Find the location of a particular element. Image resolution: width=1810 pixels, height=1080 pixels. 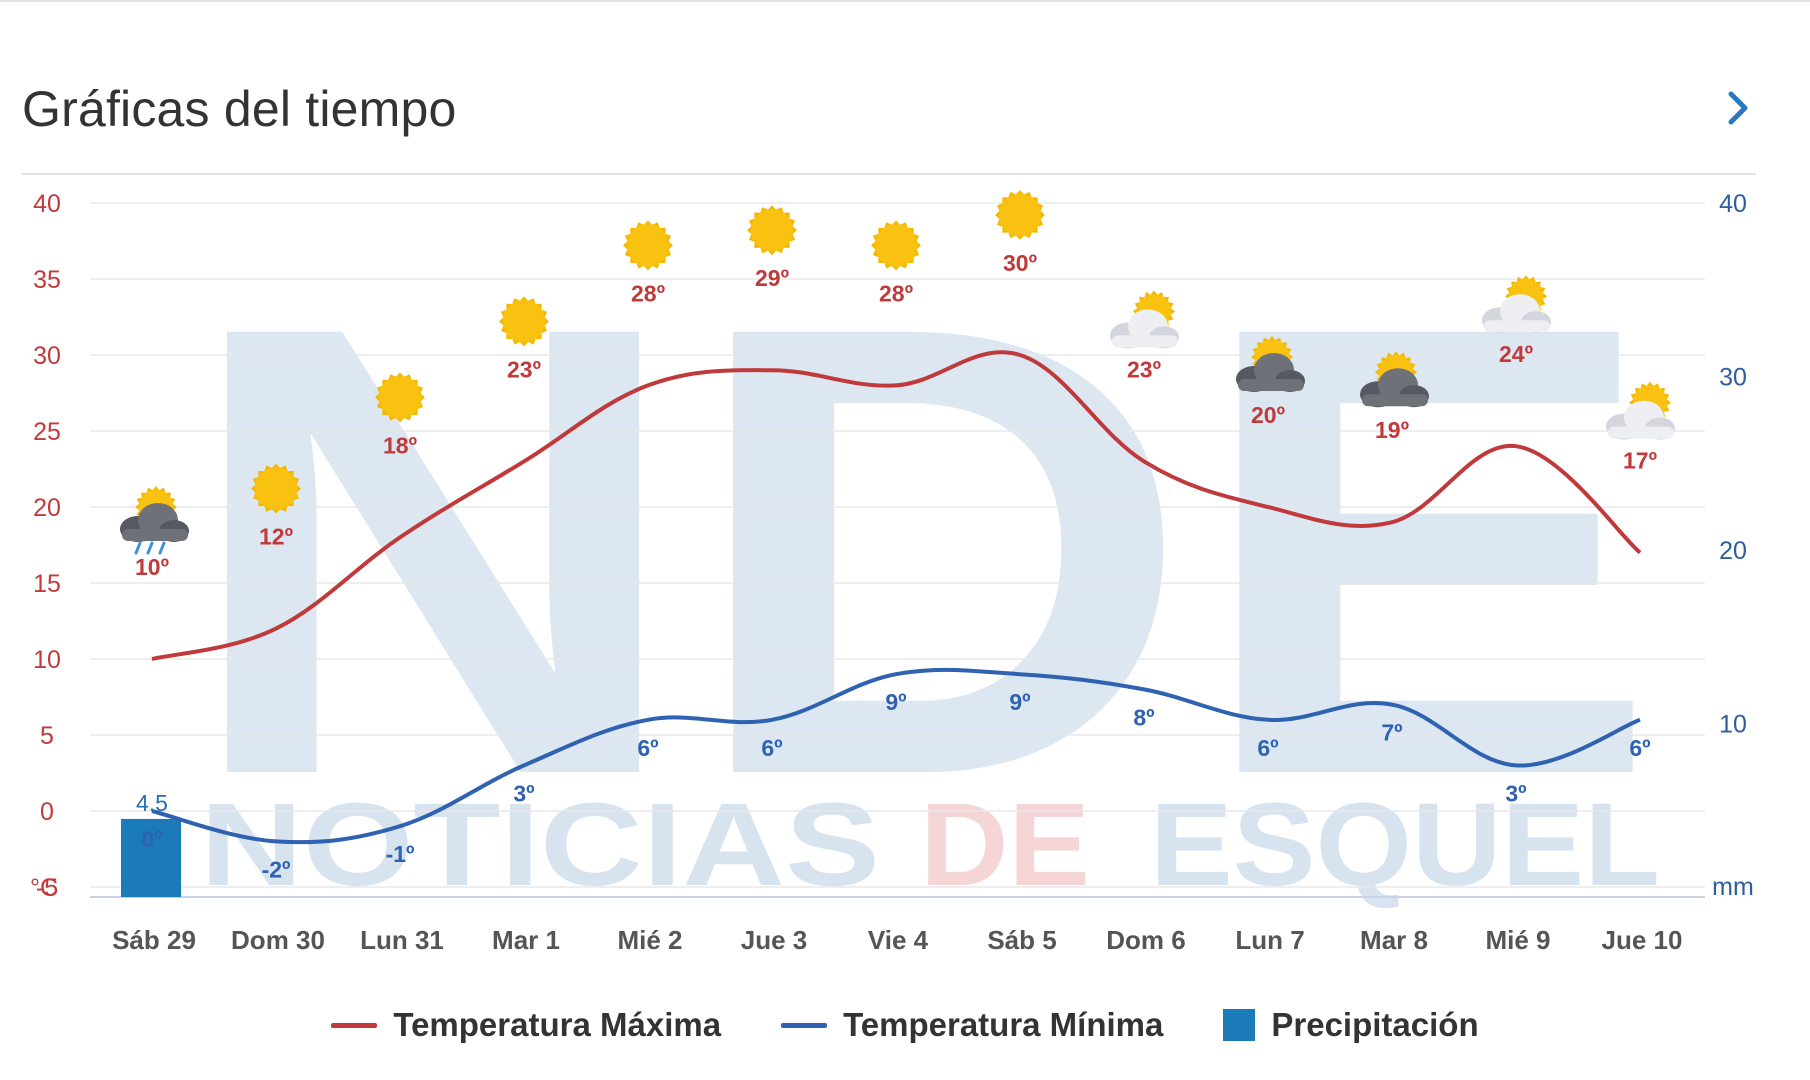

next-button is located at coordinates (1738, 108).